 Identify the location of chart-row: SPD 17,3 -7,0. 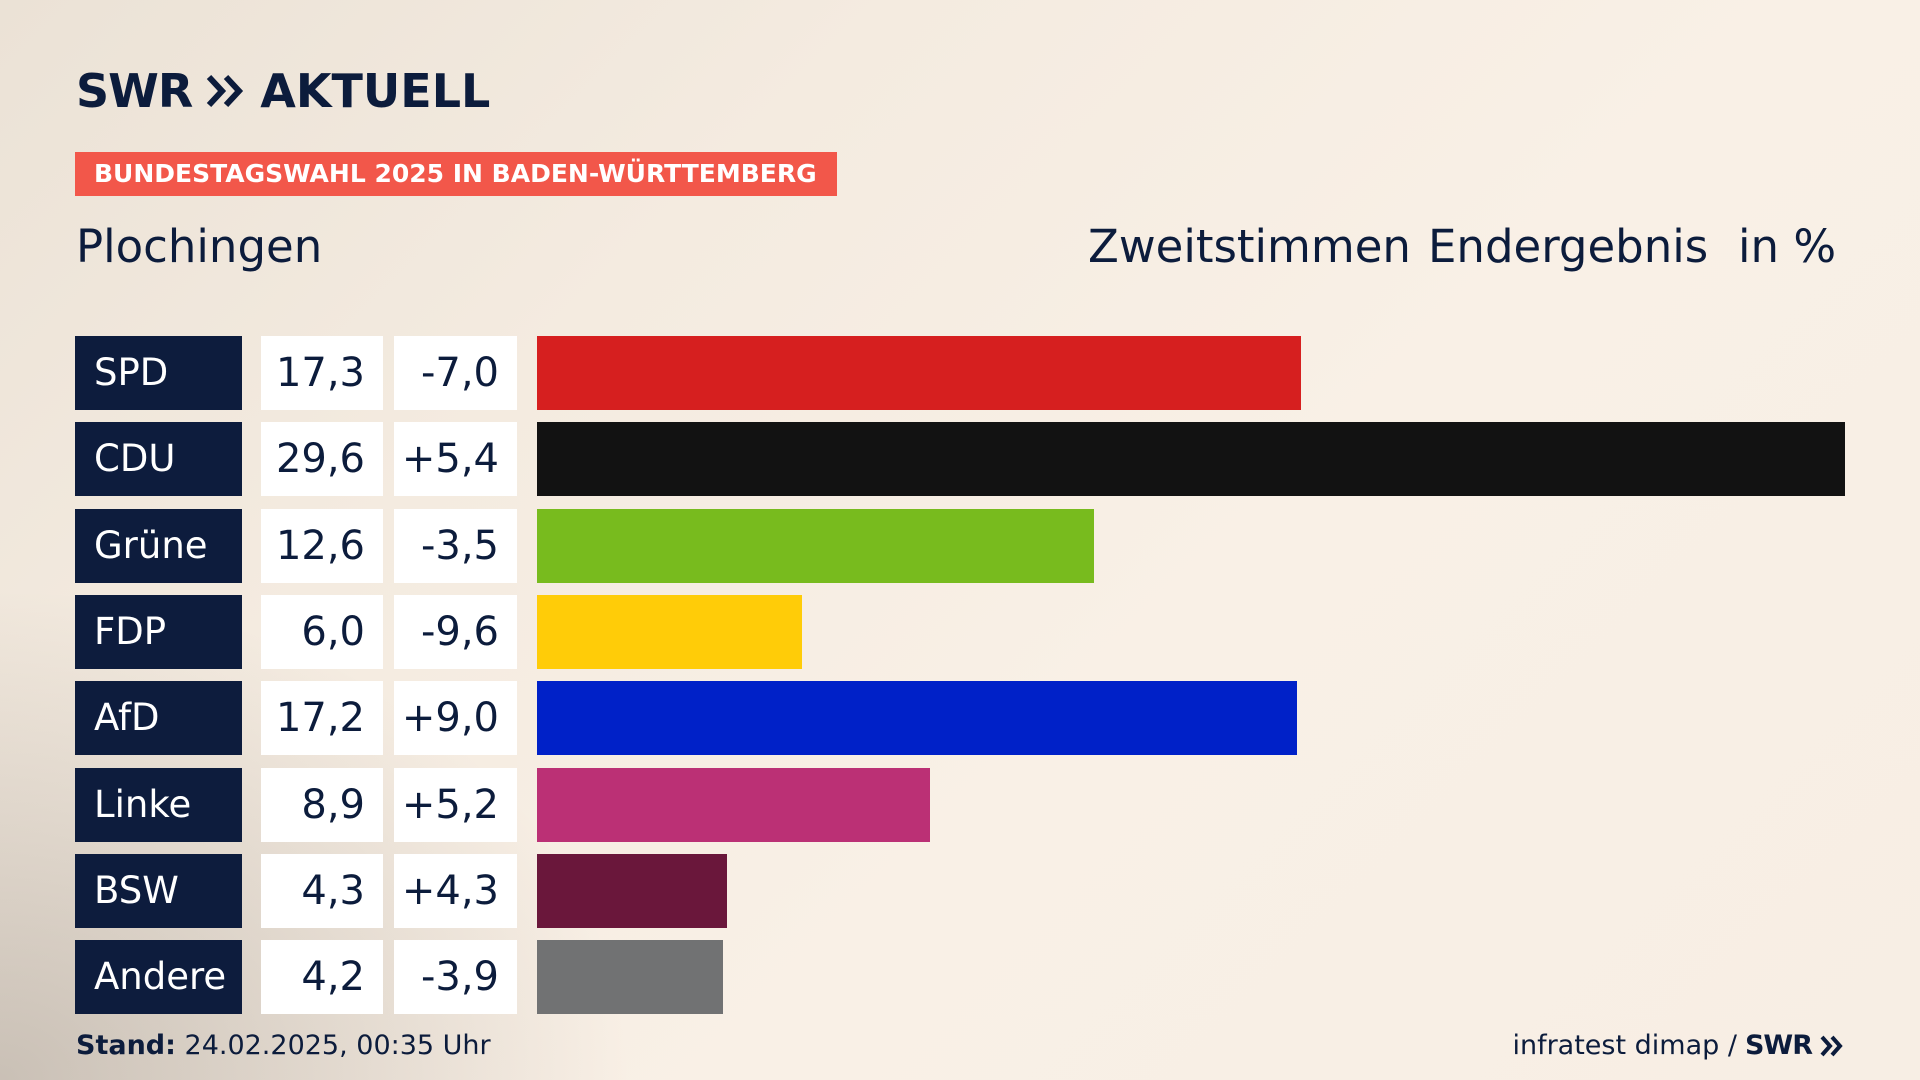
(960, 373).